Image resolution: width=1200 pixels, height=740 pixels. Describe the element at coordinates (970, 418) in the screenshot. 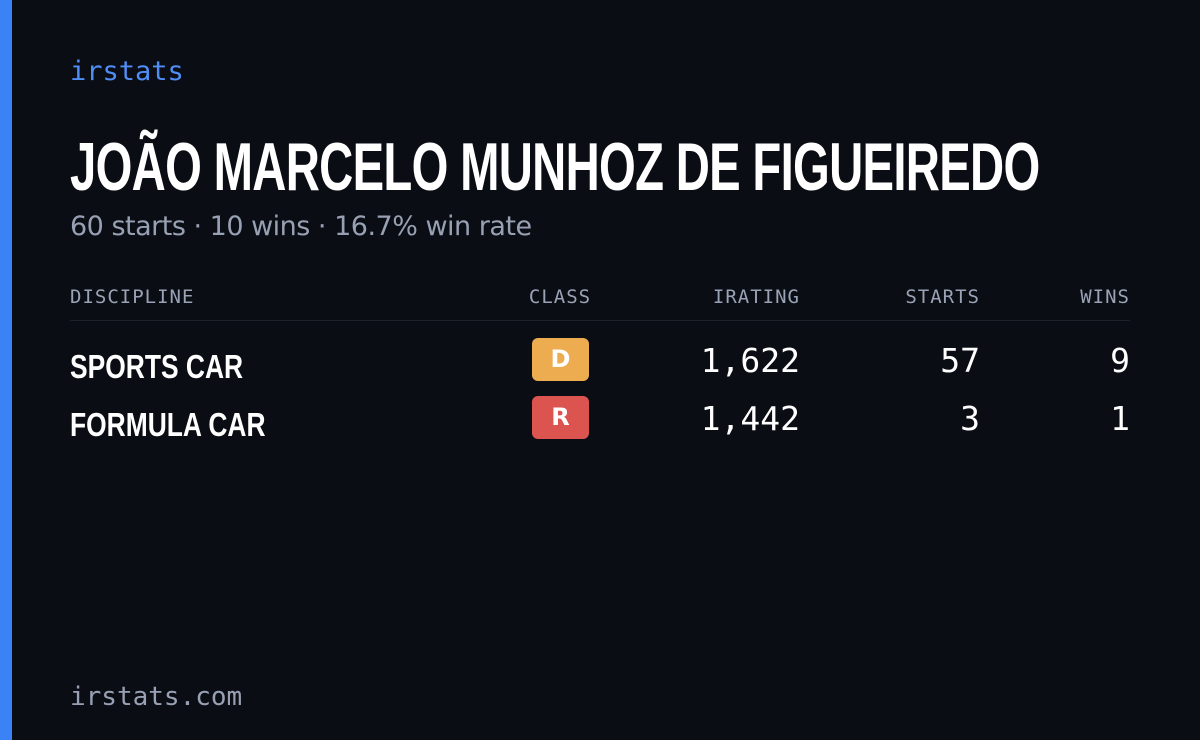

I see `starts: 3` at that location.